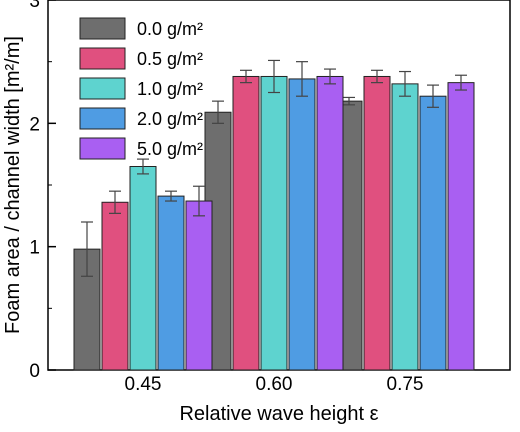 This screenshot has width=520, height=432. I want to click on legend-label: 5.0 g/m², so click(170, 149).